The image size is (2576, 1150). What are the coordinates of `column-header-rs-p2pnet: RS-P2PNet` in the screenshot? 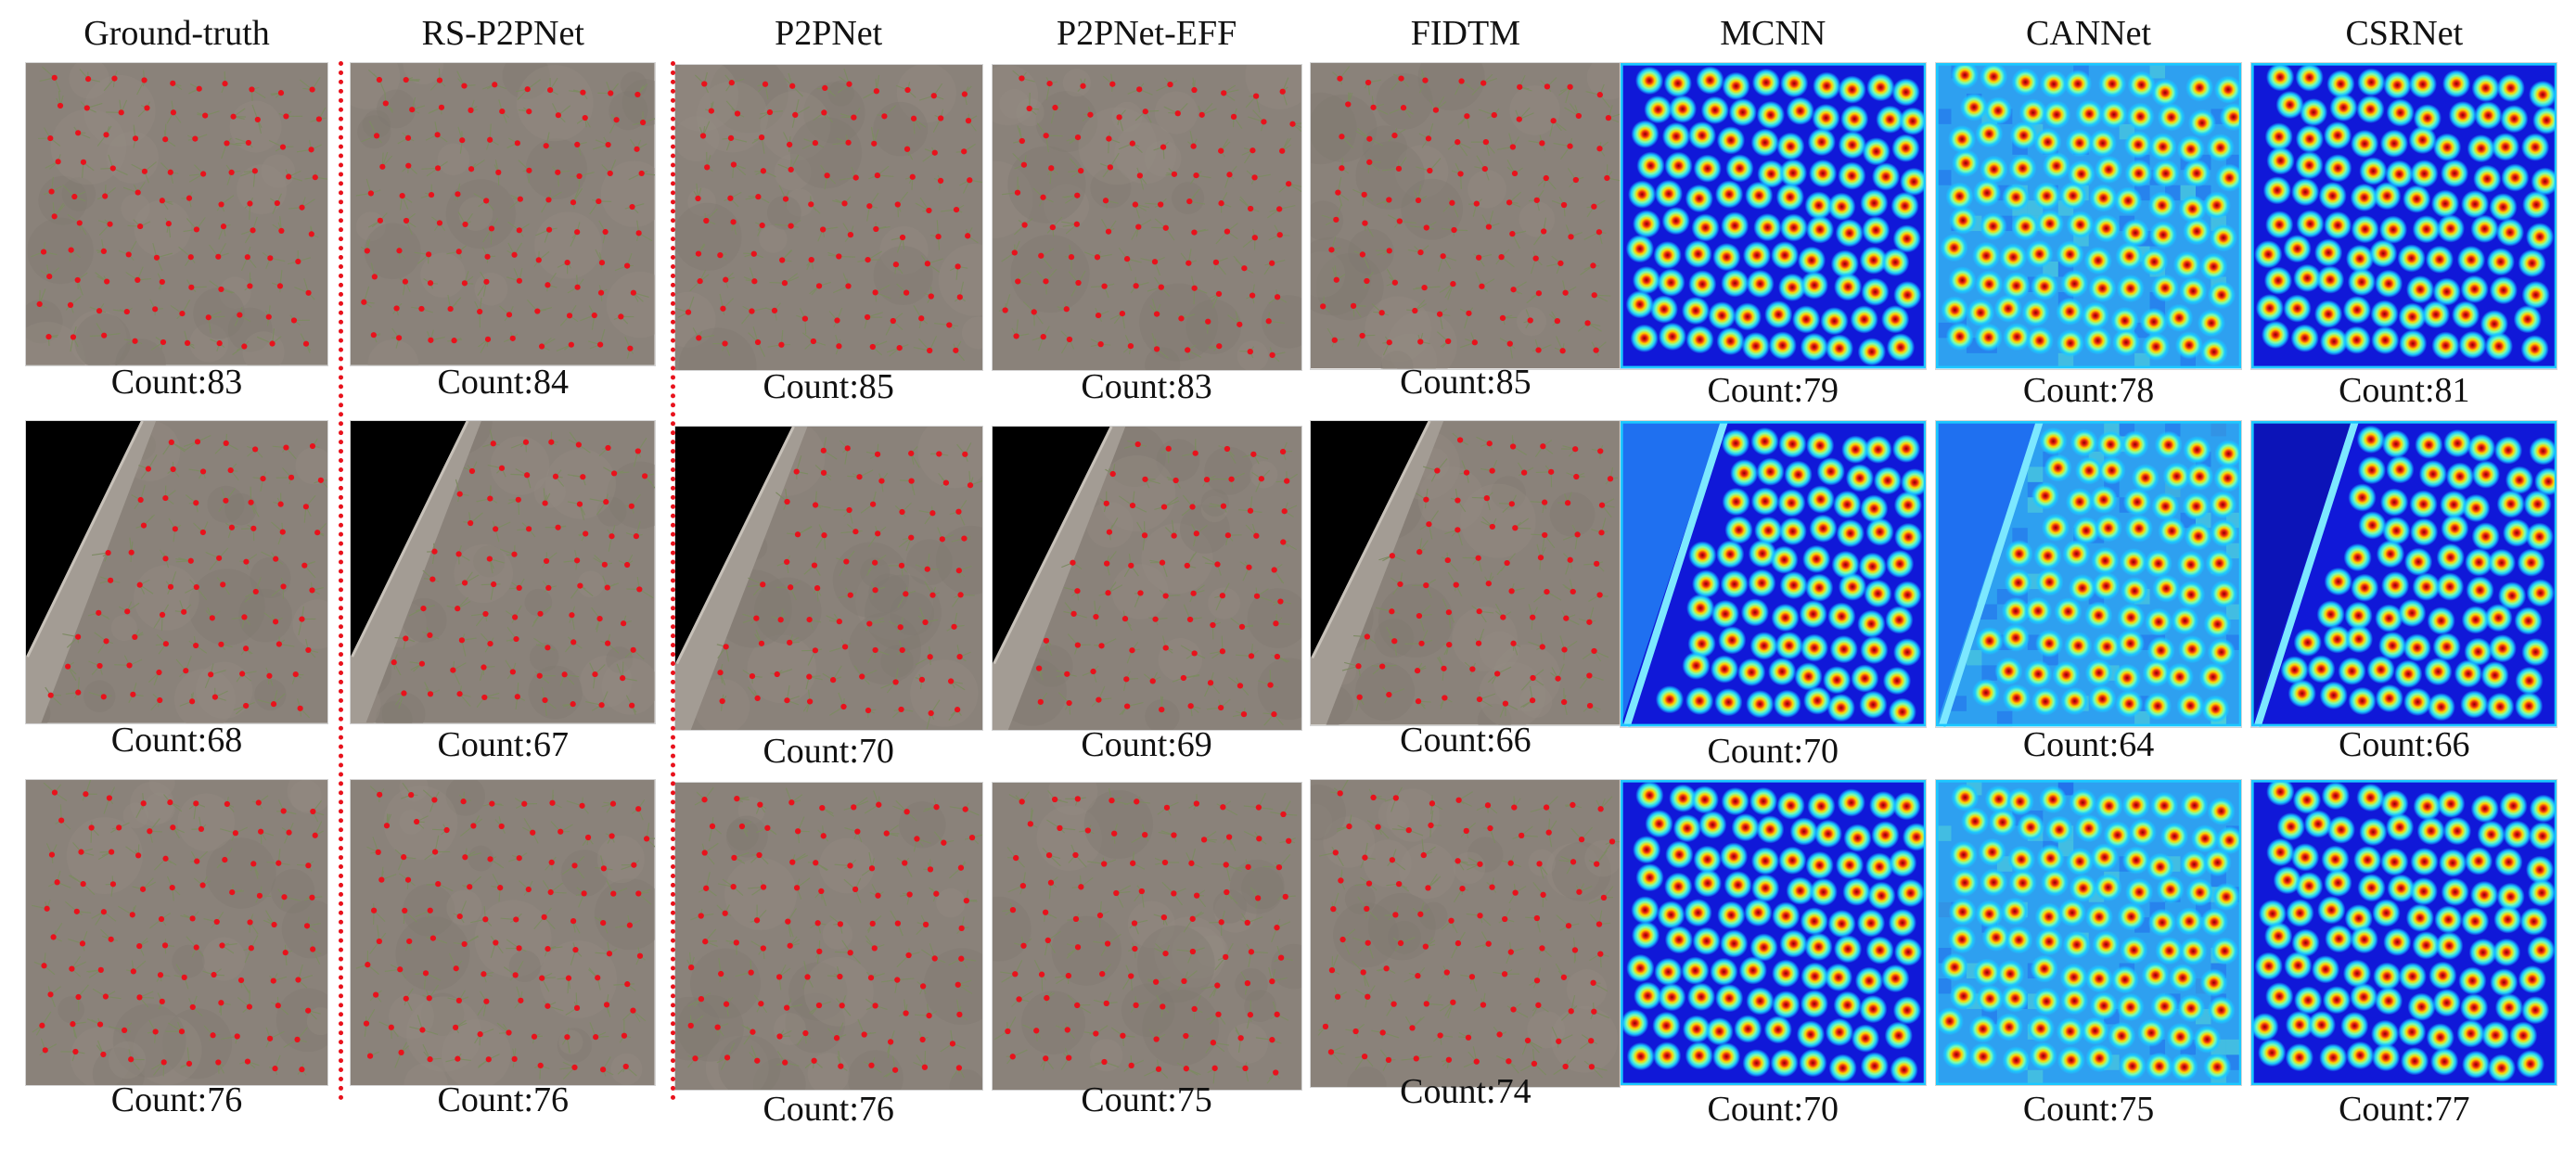 It's located at (502, 33).